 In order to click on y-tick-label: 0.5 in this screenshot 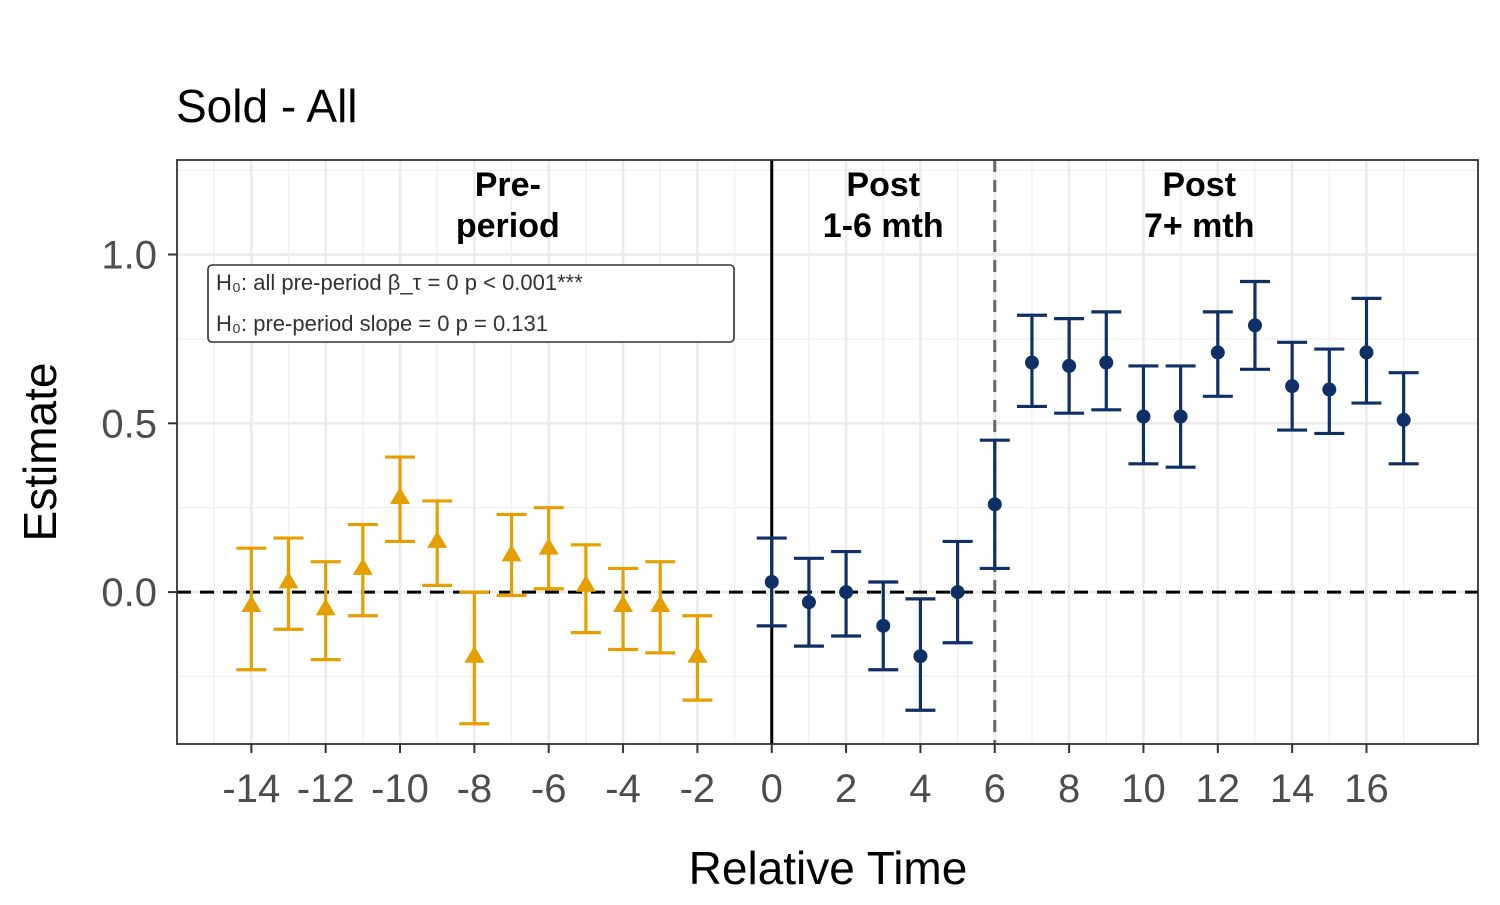, I will do `click(129, 424)`.